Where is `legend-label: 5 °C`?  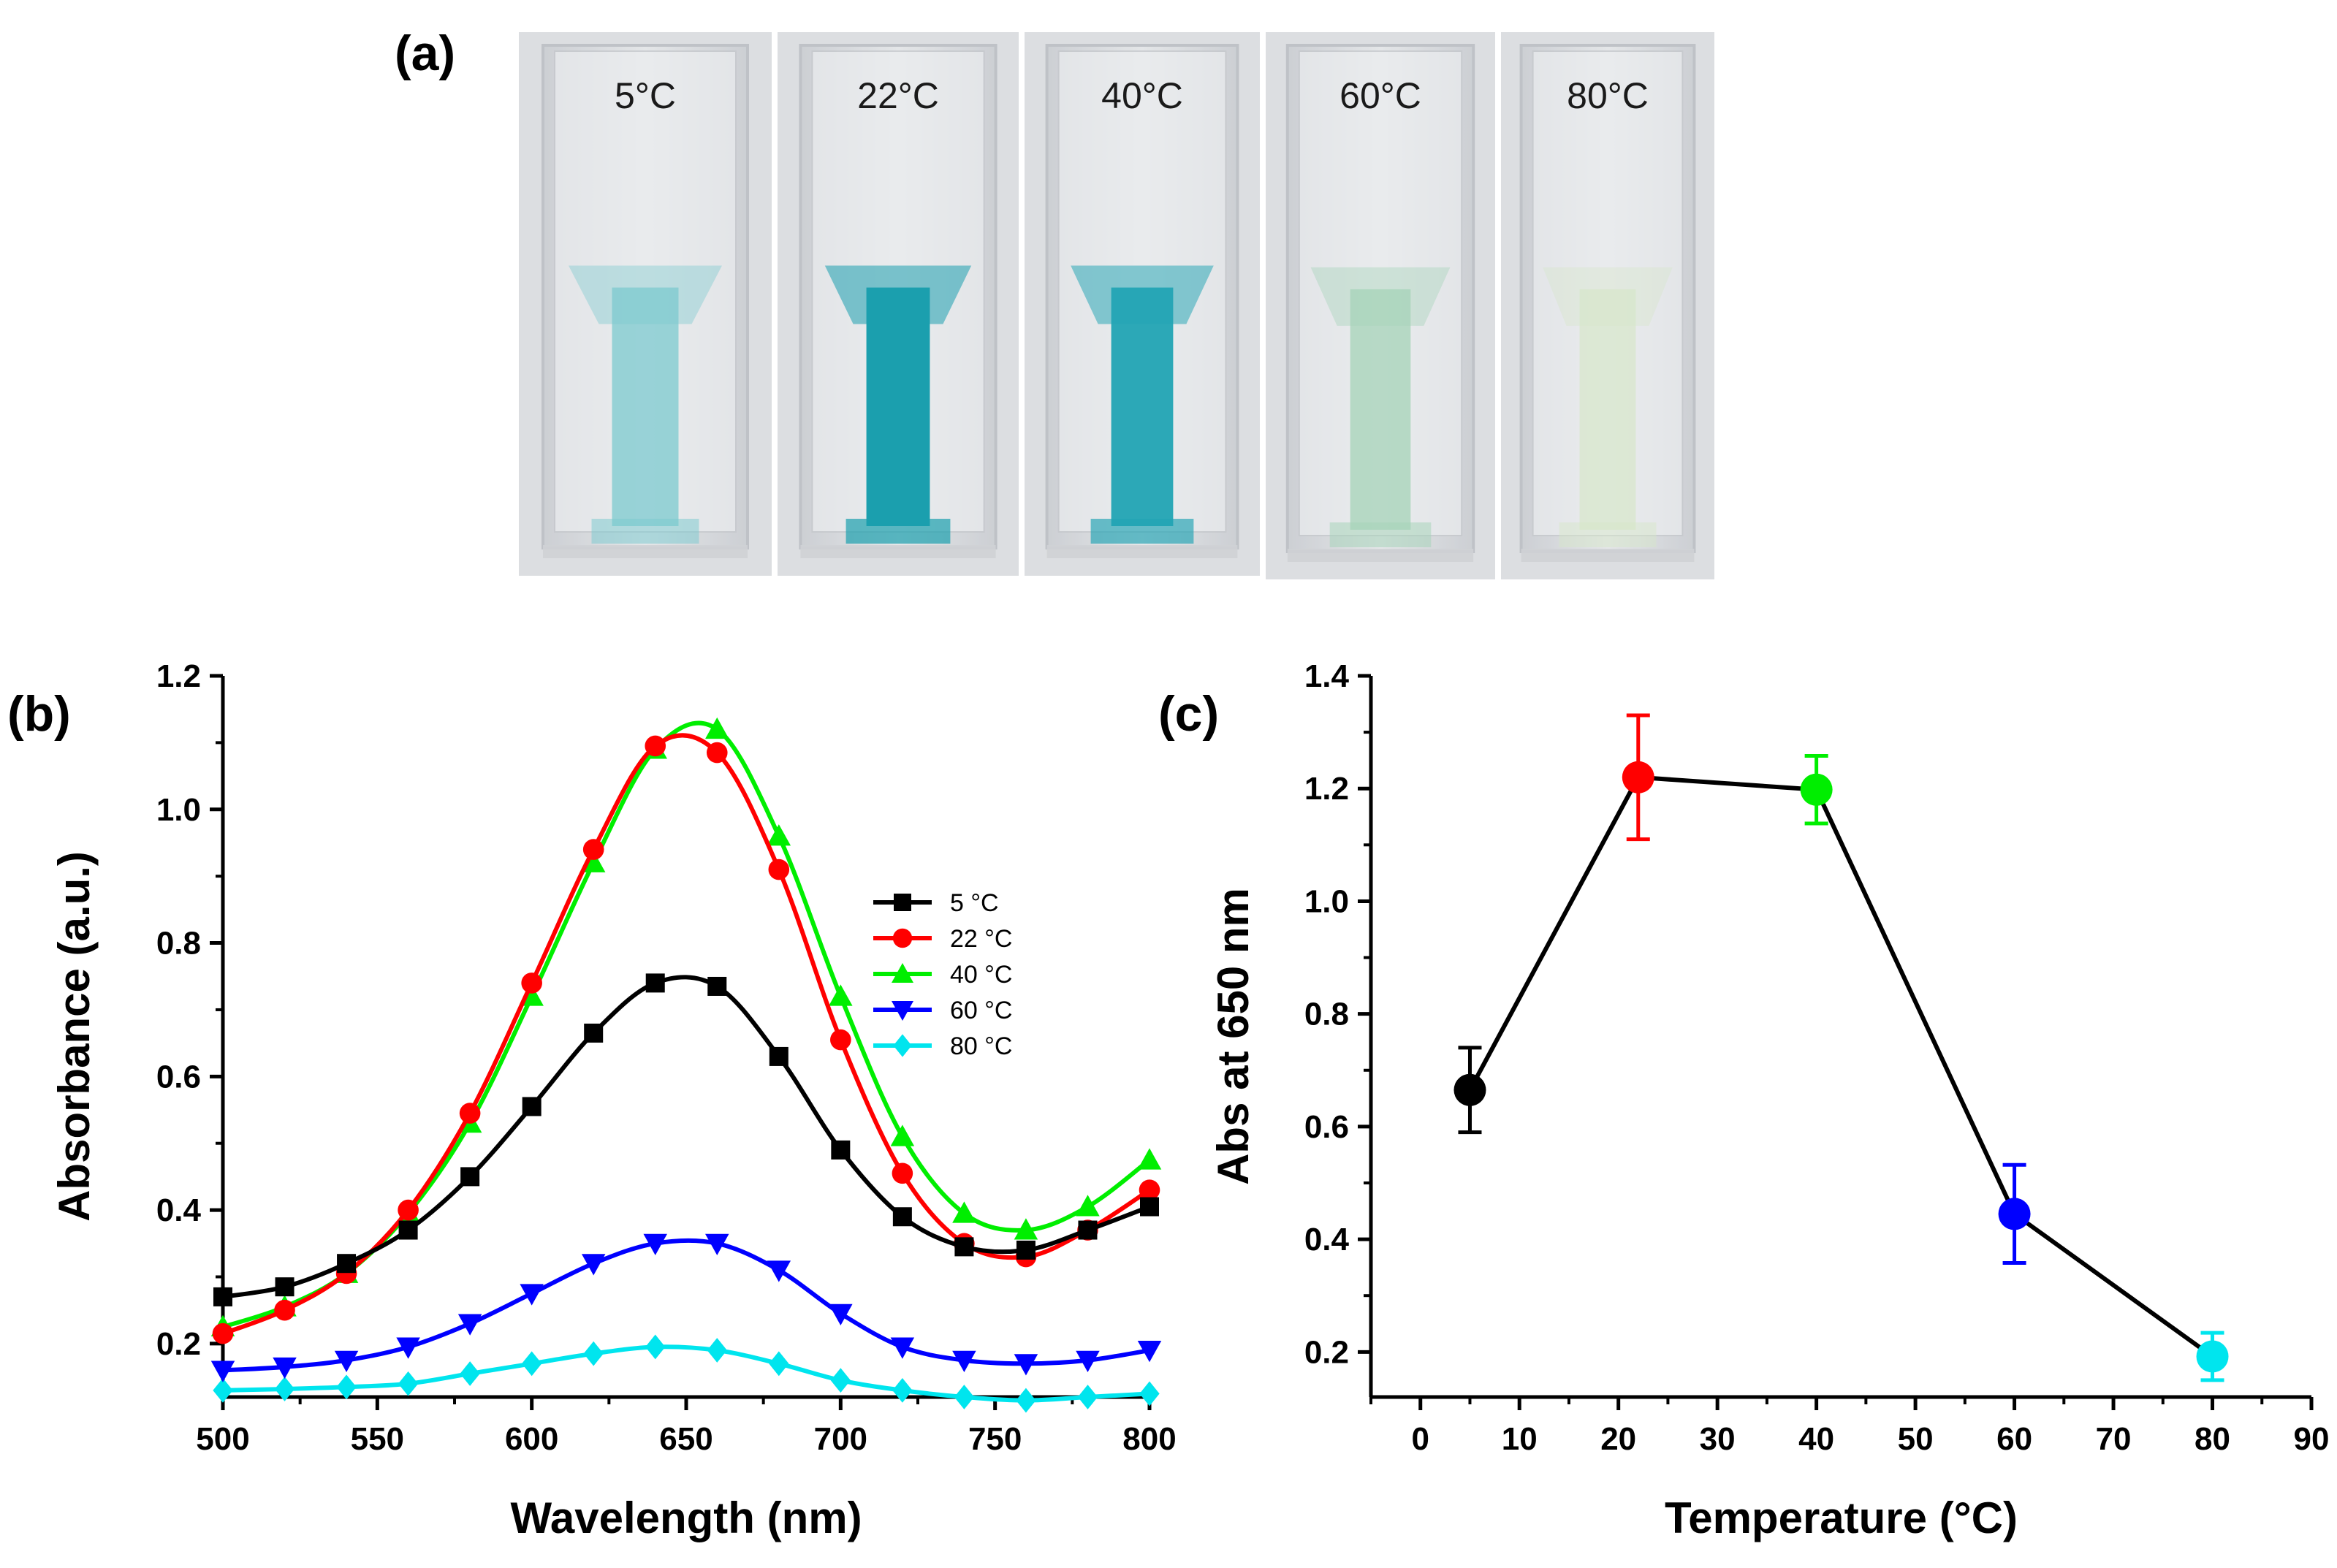 legend-label: 5 °C is located at coordinates (974, 903).